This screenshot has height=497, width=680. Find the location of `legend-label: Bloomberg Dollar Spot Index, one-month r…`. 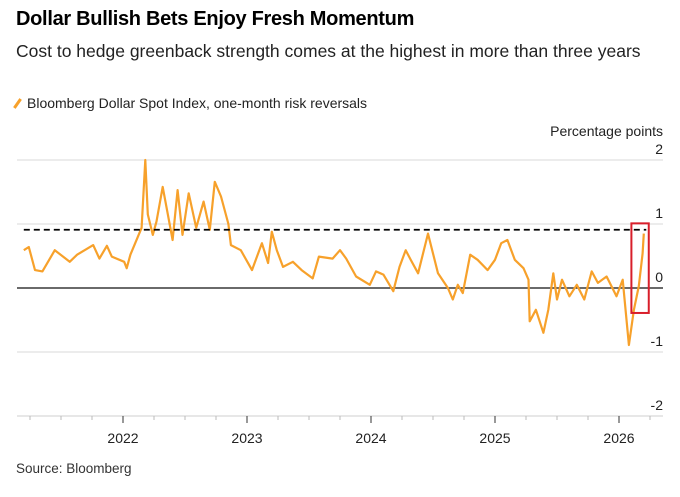

legend-label: Bloomberg Dollar Spot Index, one-month r… is located at coordinates (197, 103).